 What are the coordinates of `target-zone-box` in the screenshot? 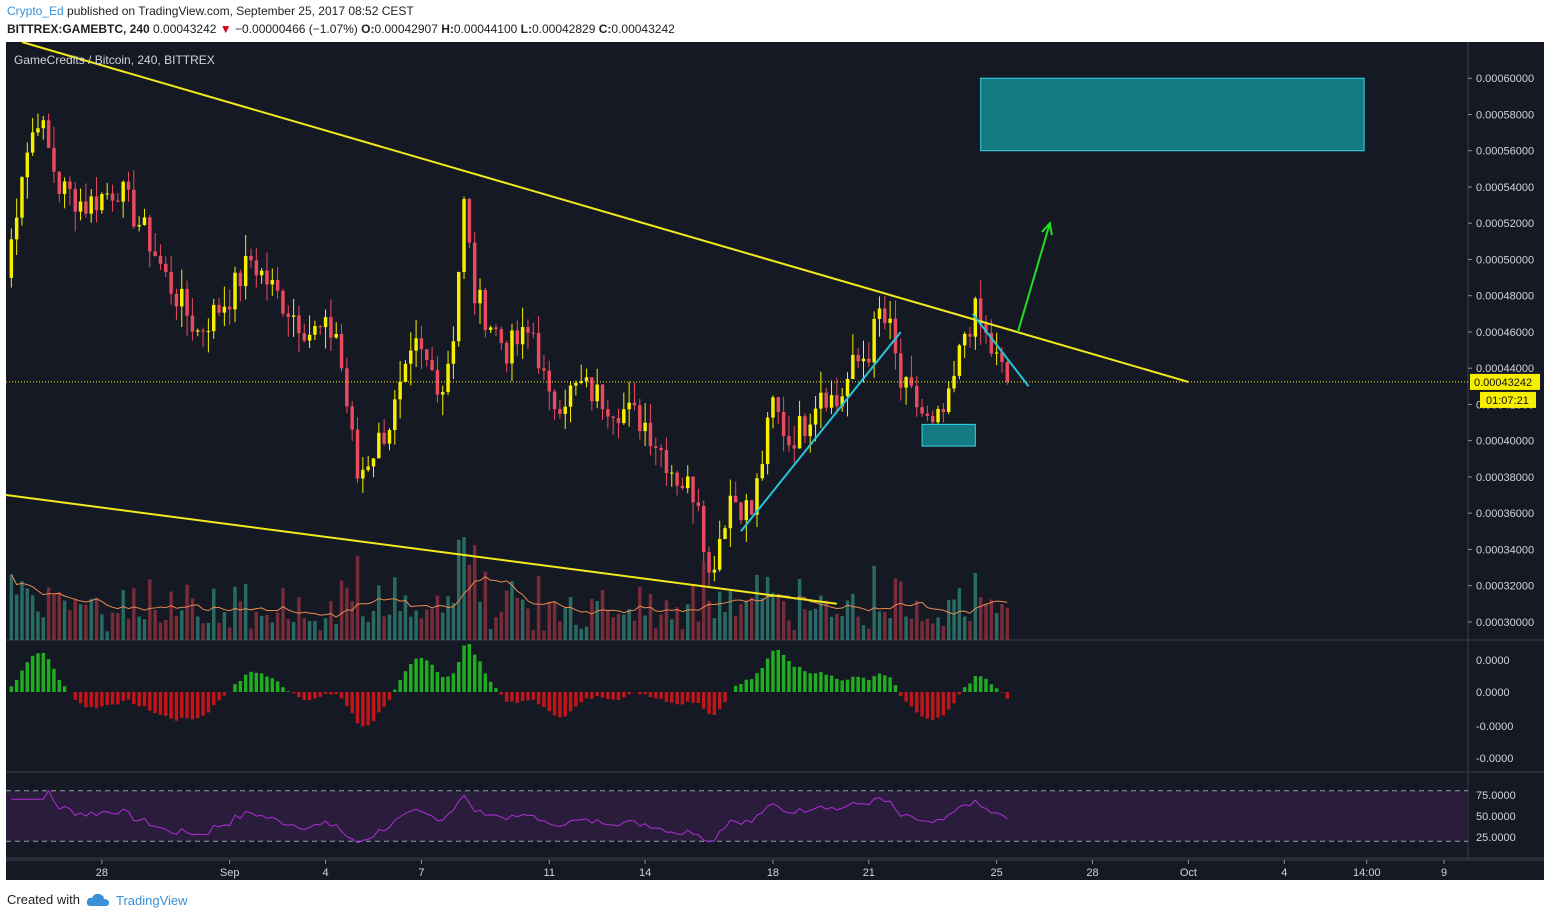 It's located at (1172, 114).